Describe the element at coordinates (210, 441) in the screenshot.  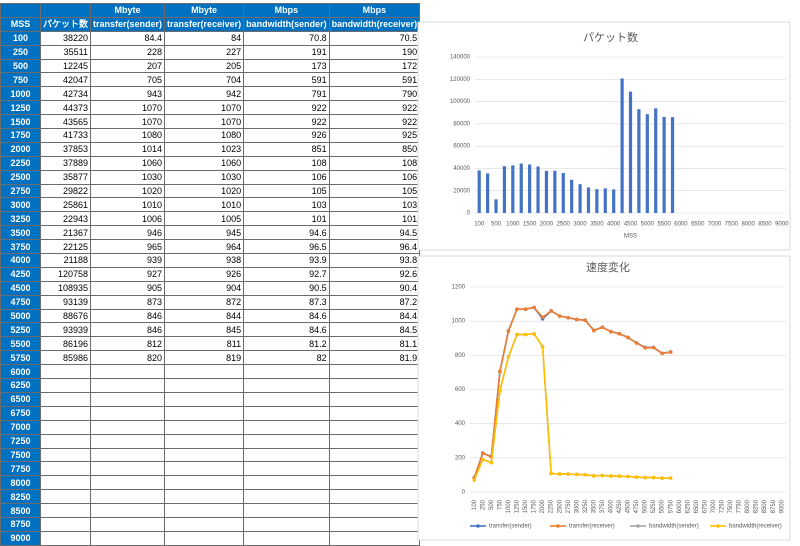
I see `row: 7250` at that location.